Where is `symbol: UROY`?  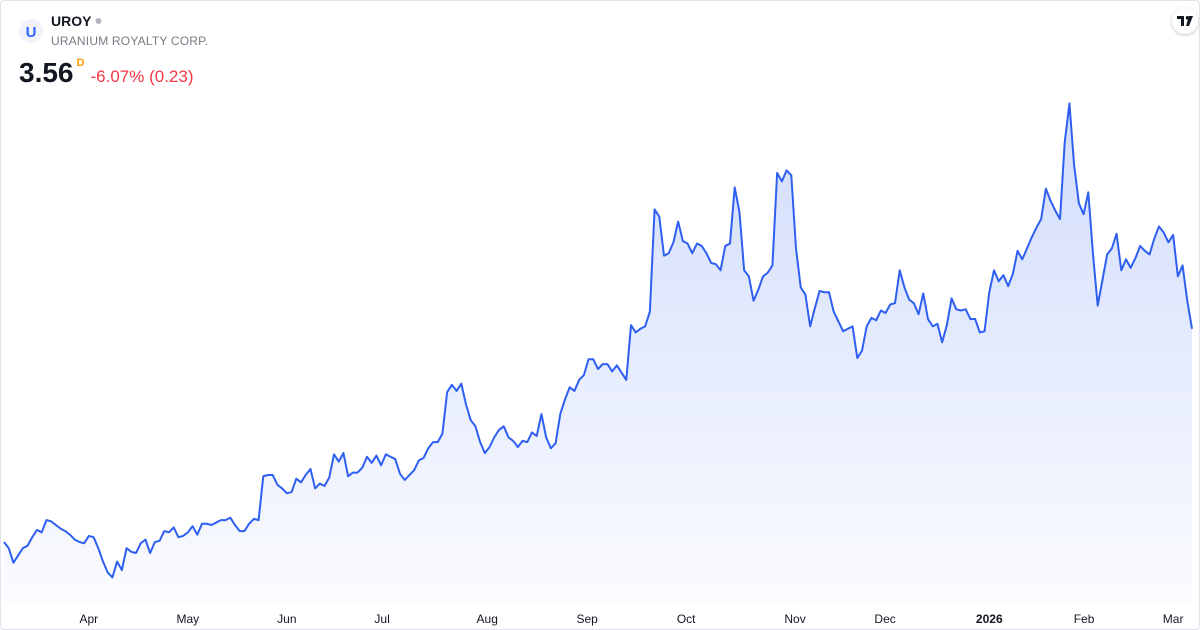 symbol: UROY is located at coordinates (71, 21).